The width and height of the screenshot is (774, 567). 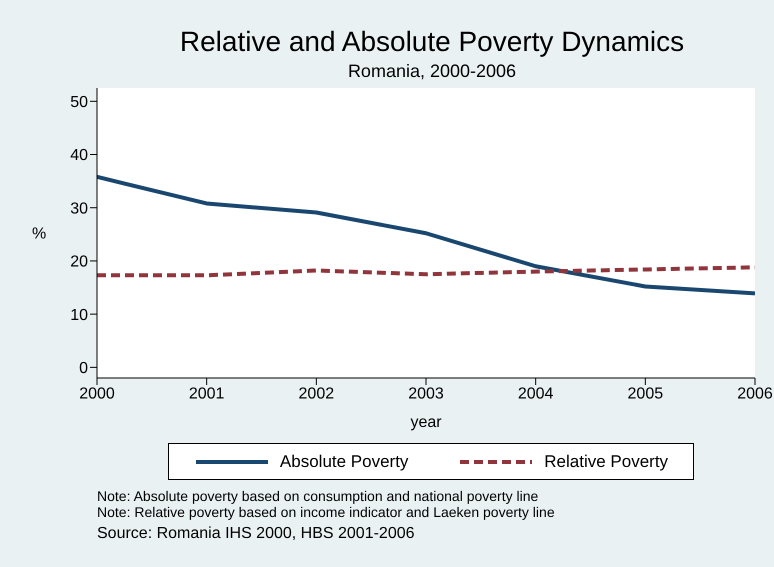 I want to click on y-tick-label: 40, so click(x=79, y=155).